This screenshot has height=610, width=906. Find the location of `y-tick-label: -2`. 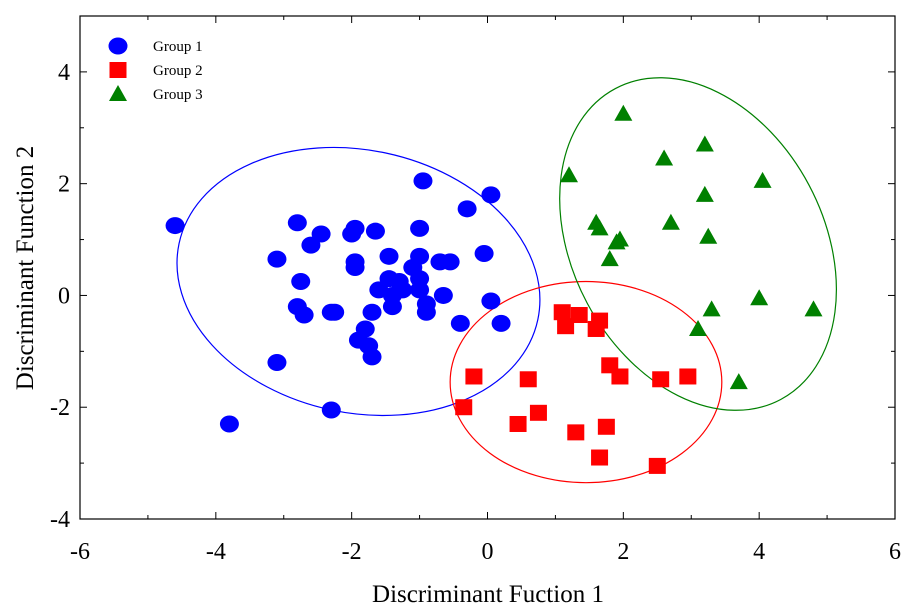

y-tick-label: -2 is located at coordinates (60, 408).